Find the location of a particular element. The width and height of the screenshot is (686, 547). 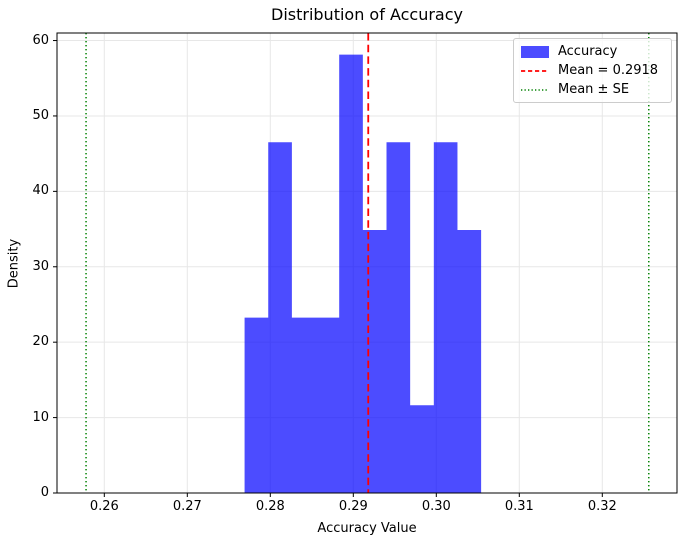

y-tick-label: 20 is located at coordinates (40, 342).